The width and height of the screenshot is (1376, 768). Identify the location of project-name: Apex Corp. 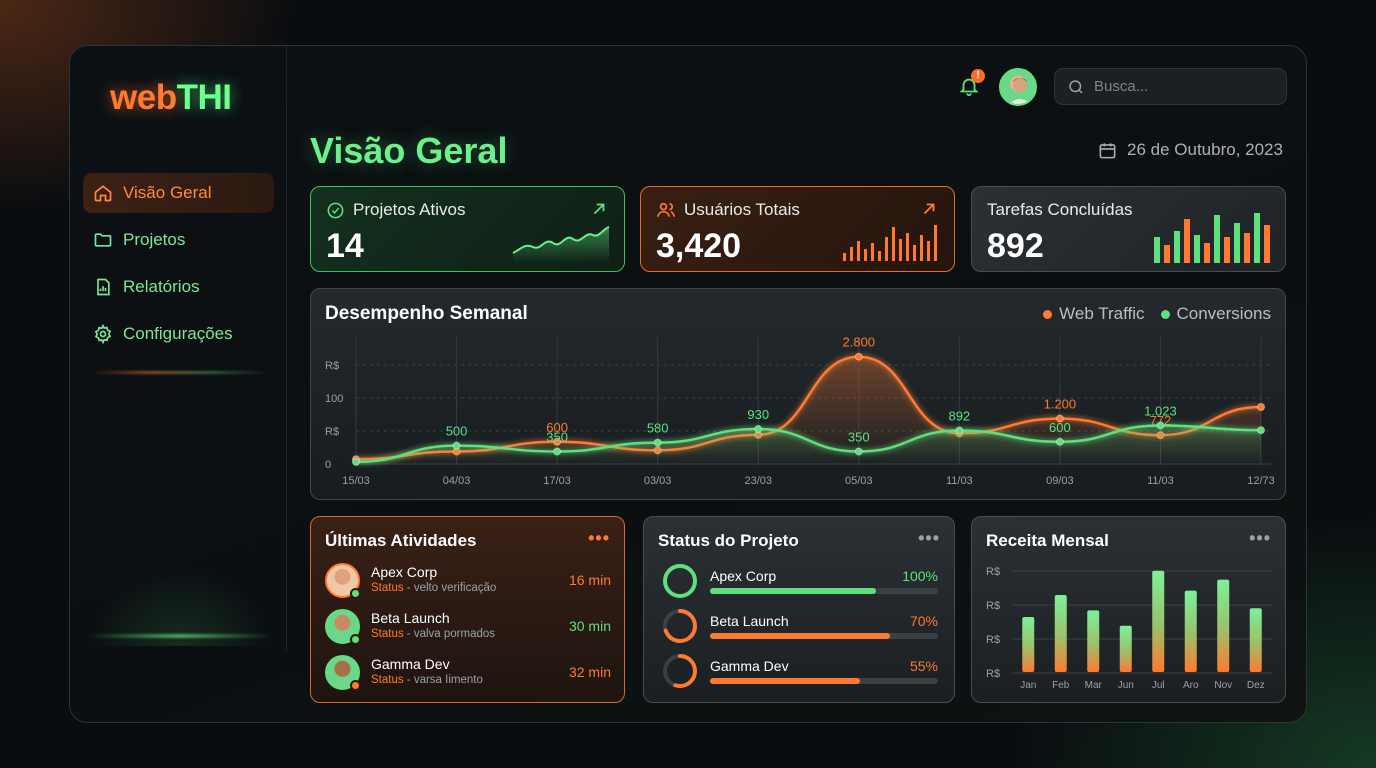
(743, 576).